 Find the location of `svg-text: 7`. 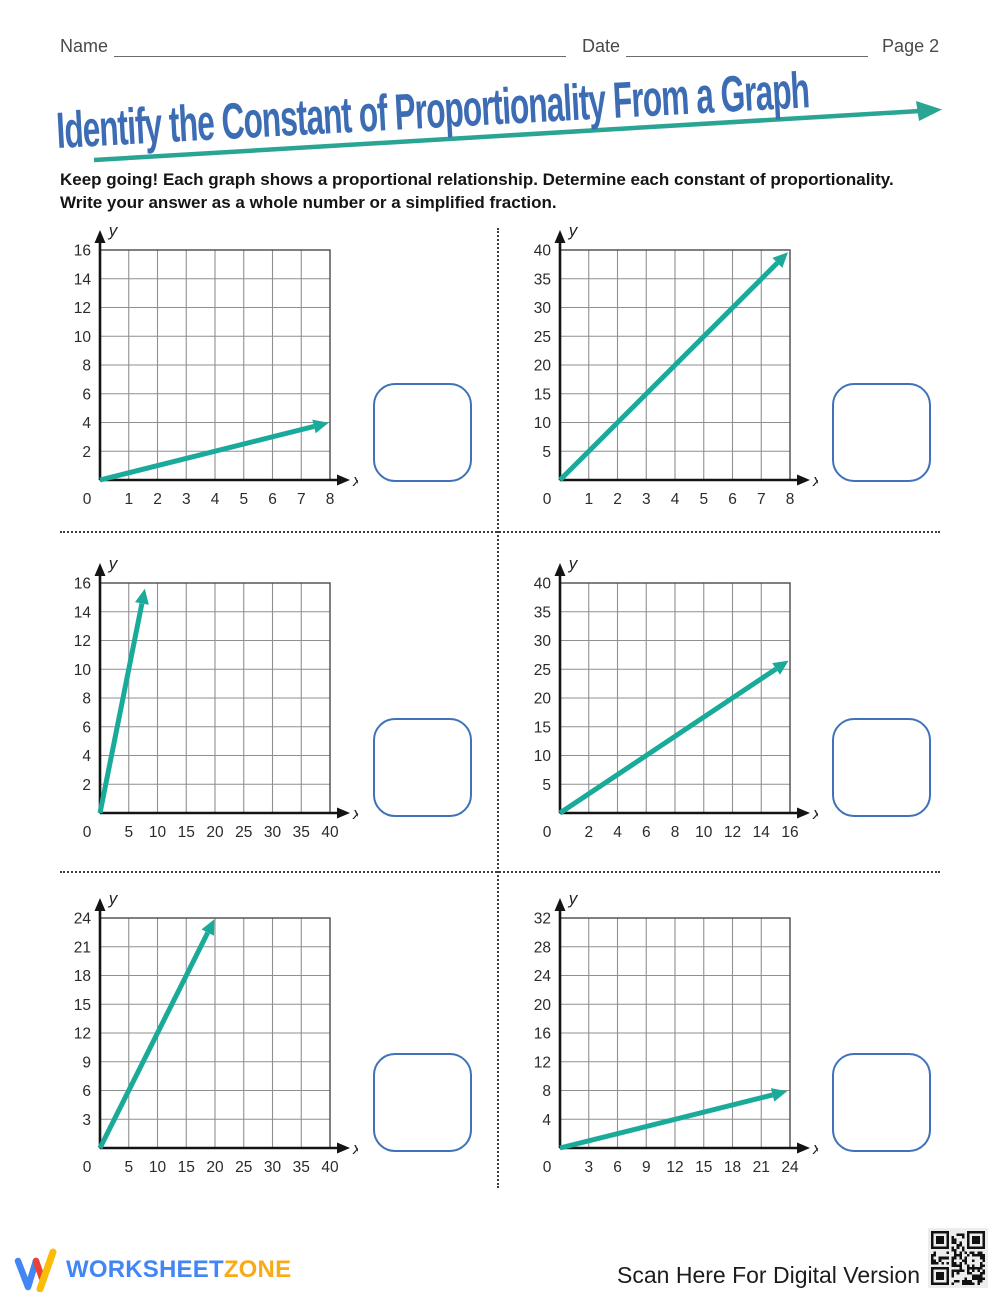

svg-text: 7 is located at coordinates (301, 499).